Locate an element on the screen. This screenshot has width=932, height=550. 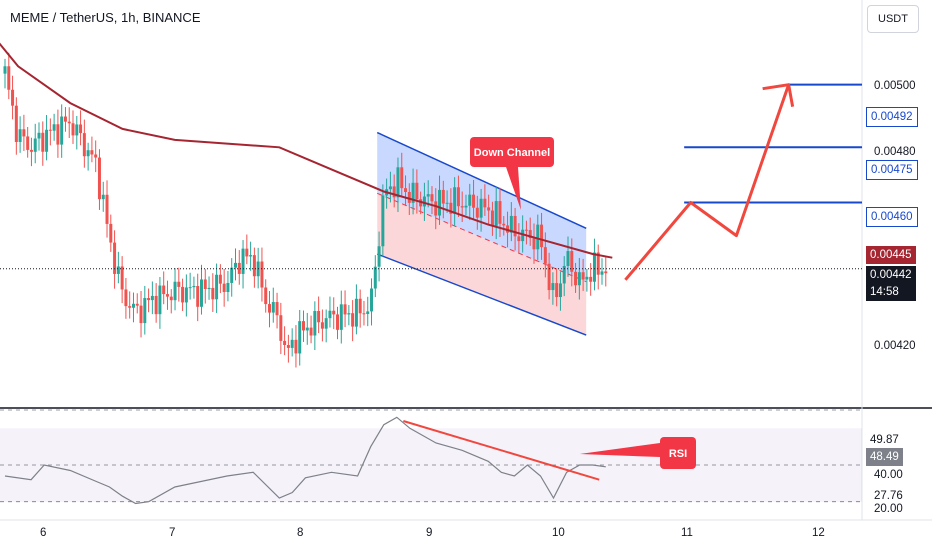
level-label: 0.00492 is located at coordinates (892, 117).